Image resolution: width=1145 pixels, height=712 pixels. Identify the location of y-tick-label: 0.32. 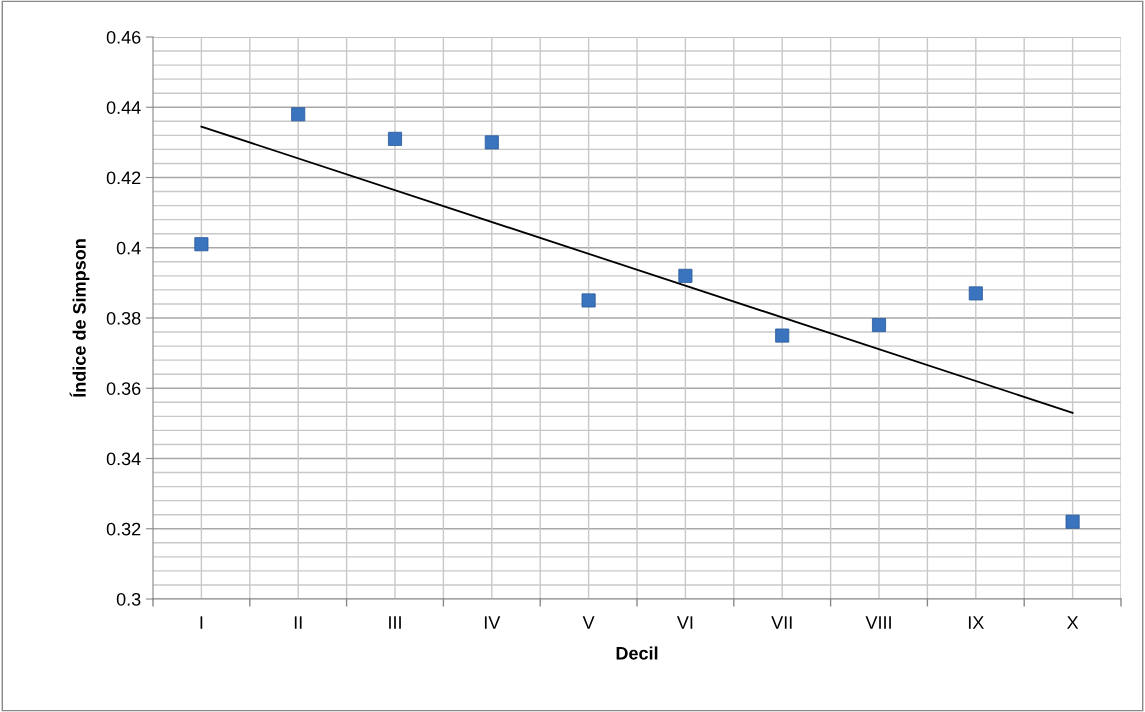
(123, 529).